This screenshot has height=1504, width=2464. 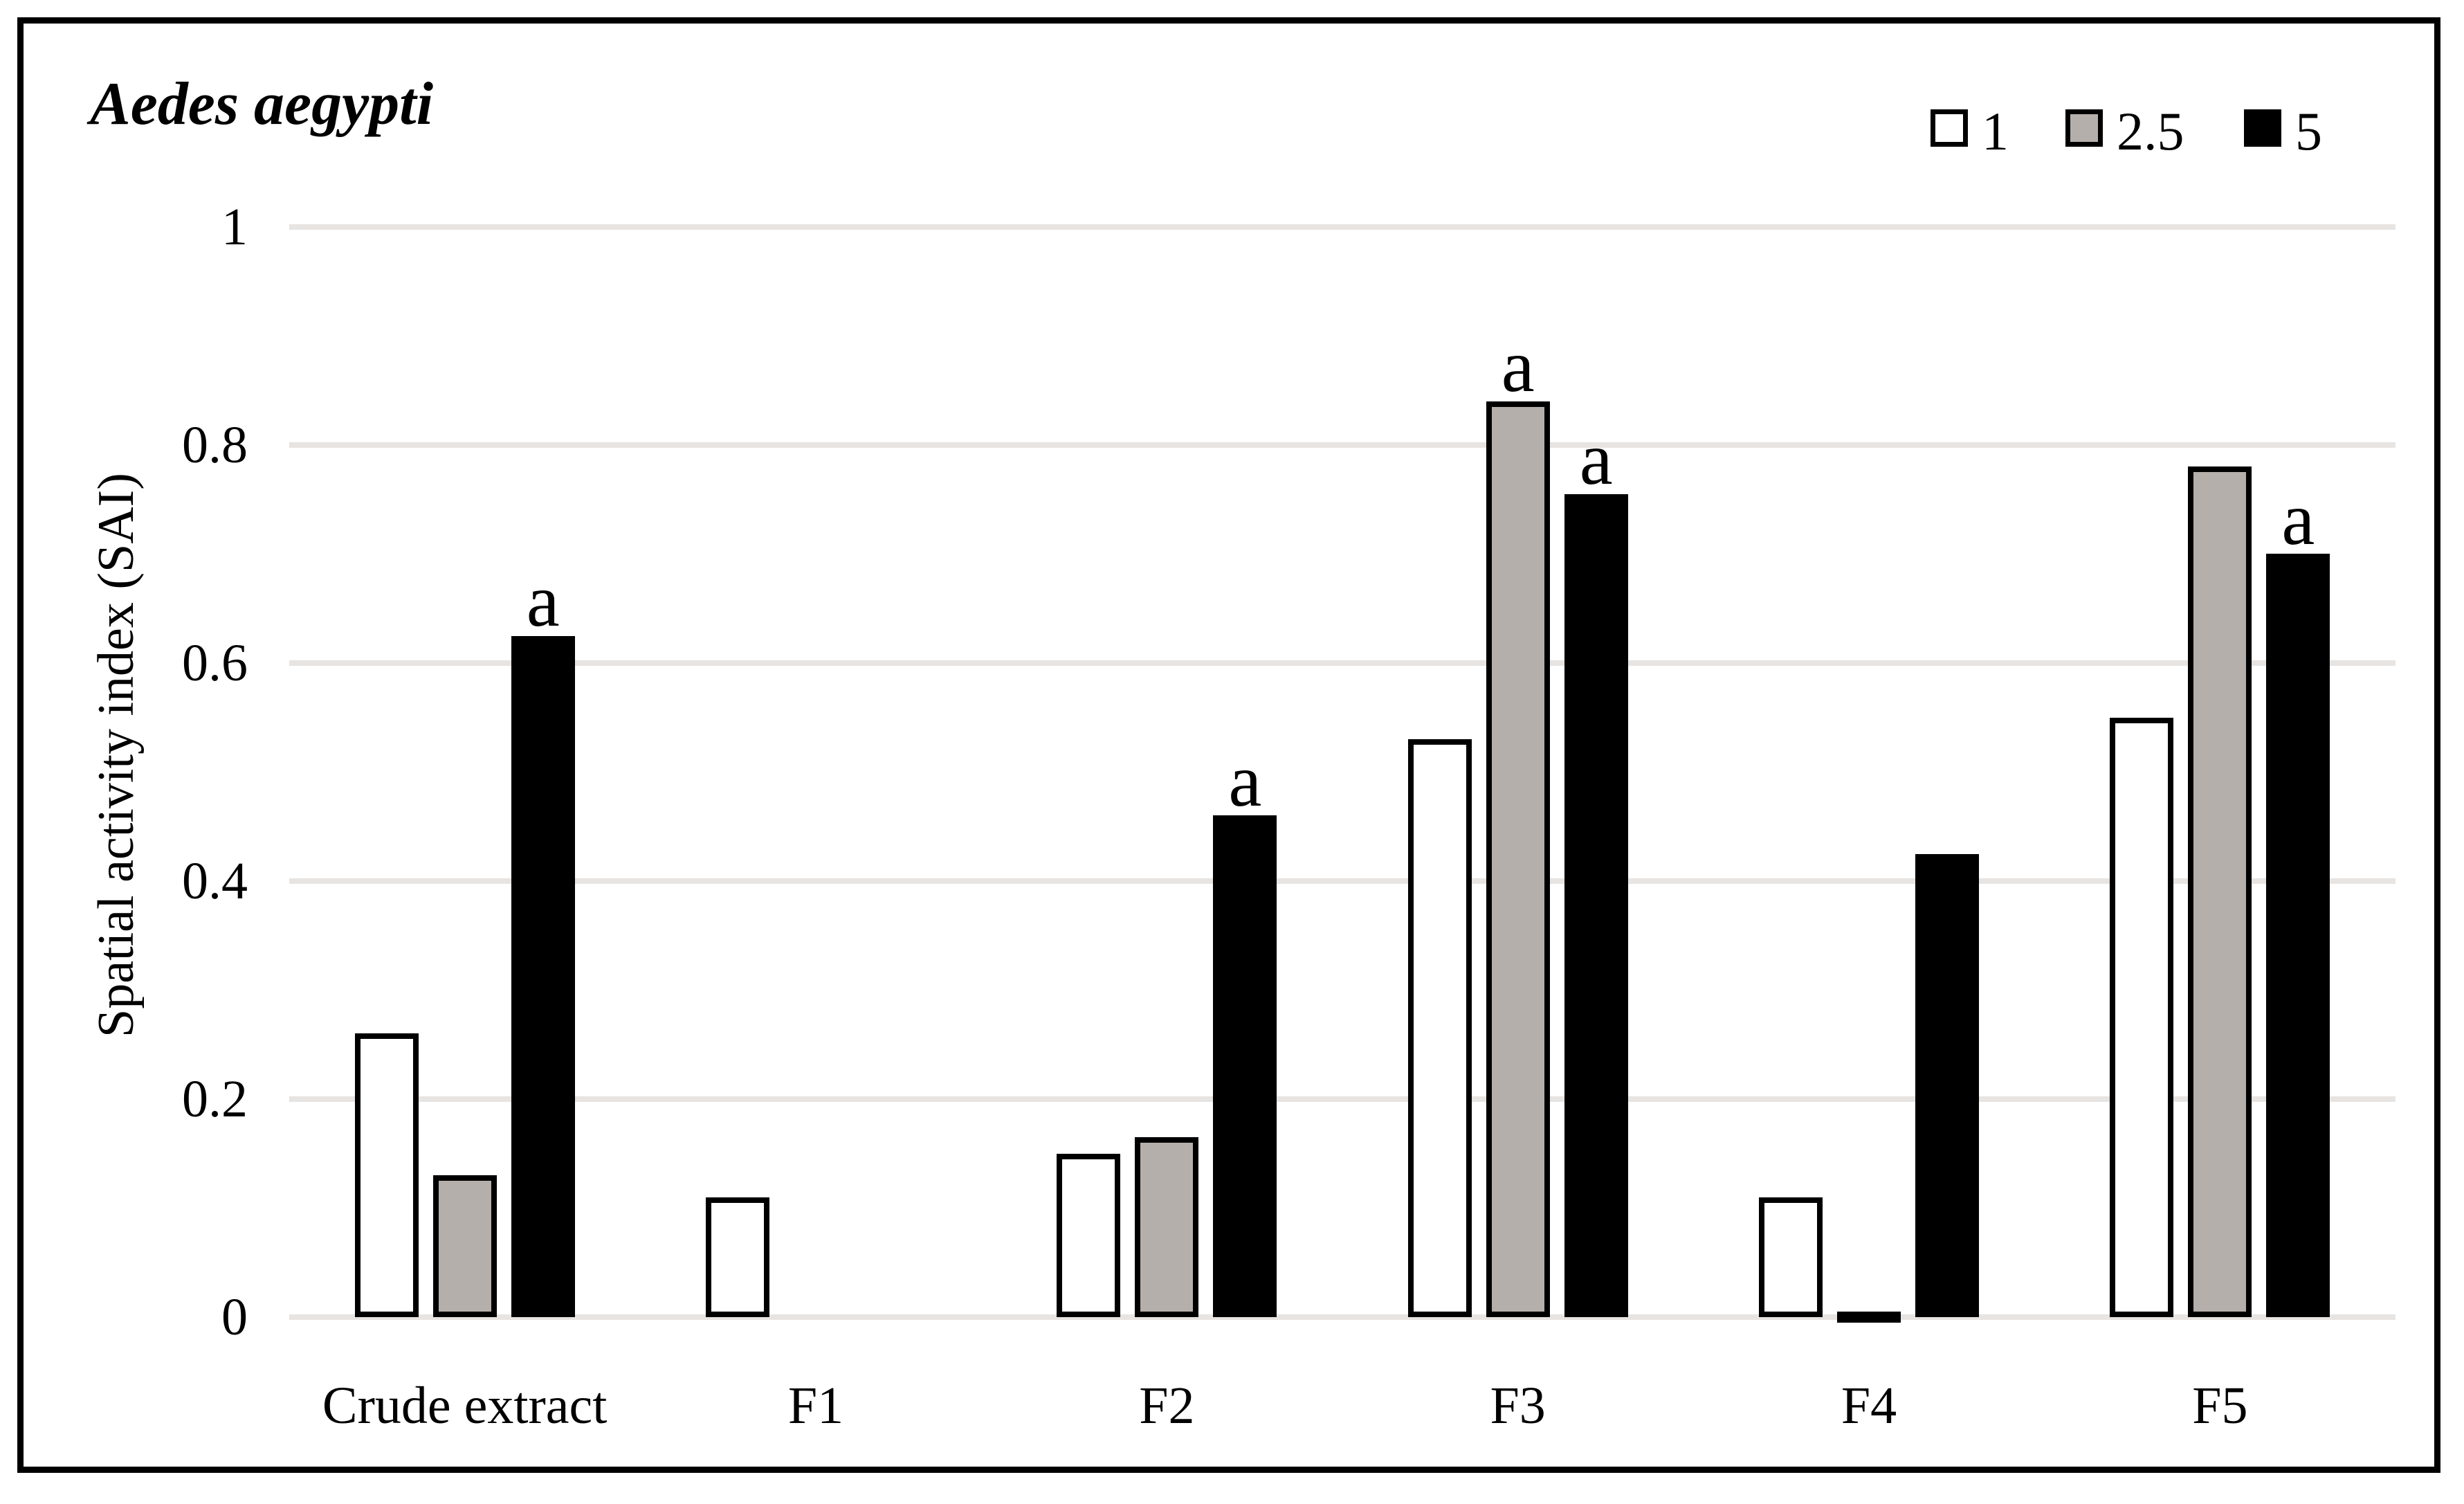 I want to click on y-tick-label: 0.6, so click(x=215, y=663).